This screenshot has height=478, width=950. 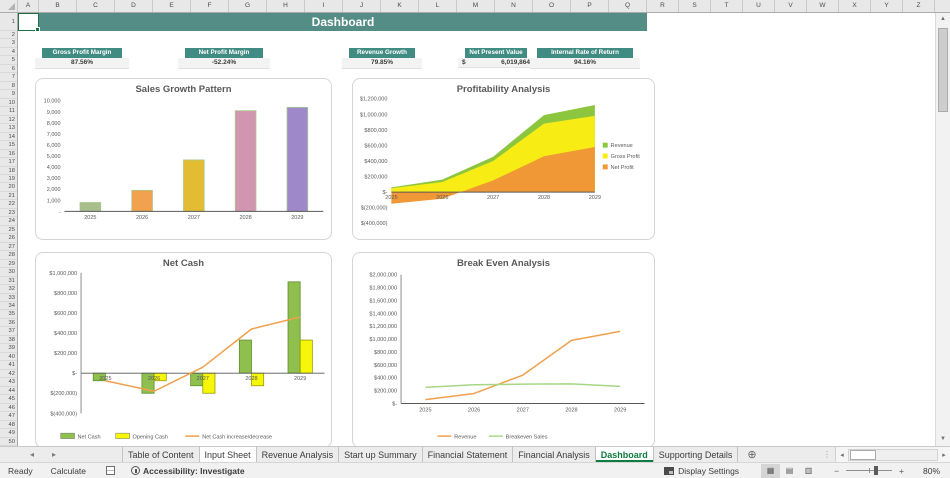 I want to click on row-header-4: 4, so click(x=8, y=52).